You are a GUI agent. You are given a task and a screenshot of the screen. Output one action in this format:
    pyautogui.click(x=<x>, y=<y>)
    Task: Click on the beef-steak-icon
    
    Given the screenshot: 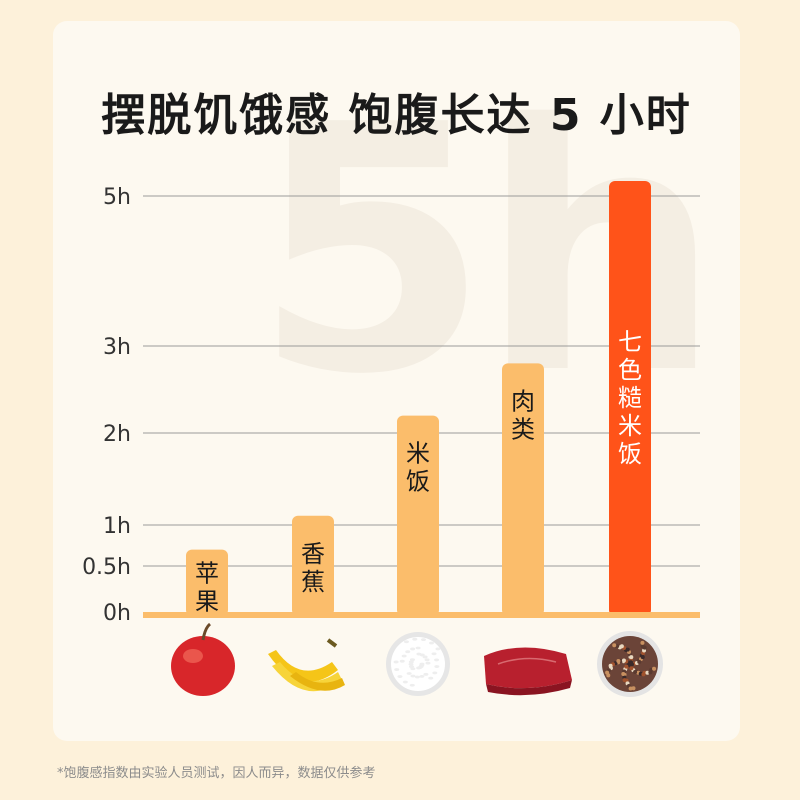 What is the action you would take?
    pyautogui.click(x=528, y=671)
    